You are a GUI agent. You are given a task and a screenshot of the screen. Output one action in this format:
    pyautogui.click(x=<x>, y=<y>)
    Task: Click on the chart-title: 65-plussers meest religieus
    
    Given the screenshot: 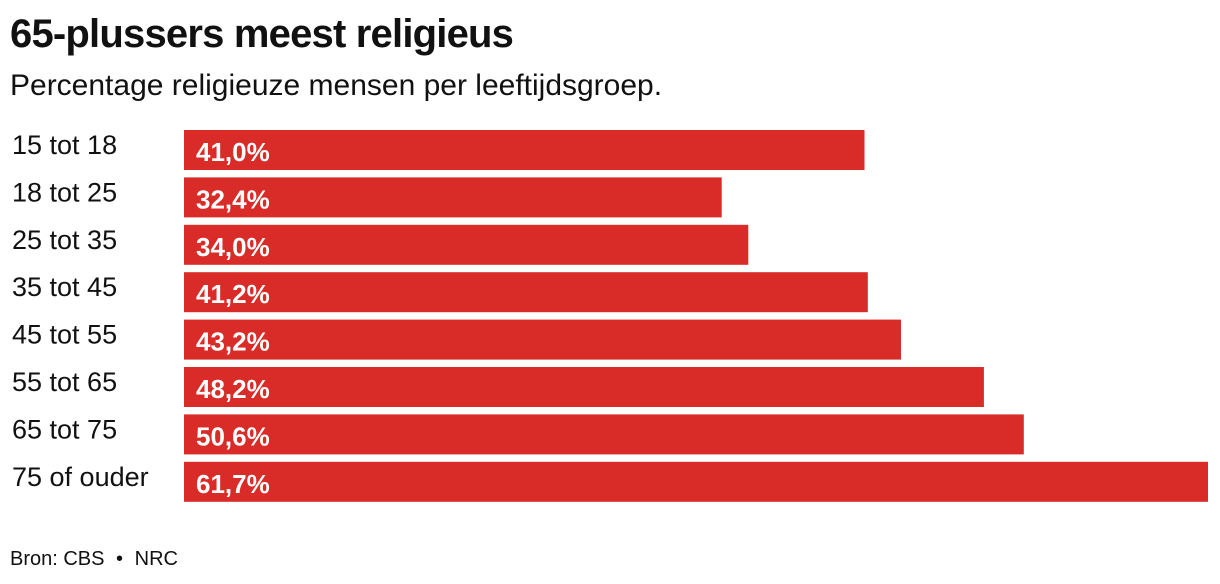 What is the action you would take?
    pyautogui.click(x=262, y=34)
    